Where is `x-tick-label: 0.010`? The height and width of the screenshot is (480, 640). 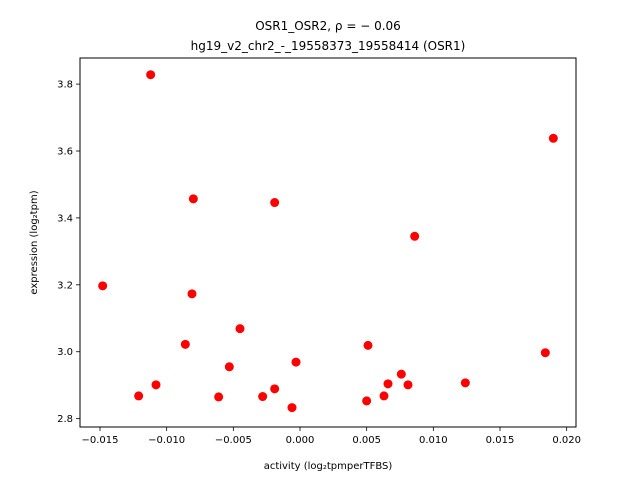 x-tick-label: 0.010 is located at coordinates (433, 440).